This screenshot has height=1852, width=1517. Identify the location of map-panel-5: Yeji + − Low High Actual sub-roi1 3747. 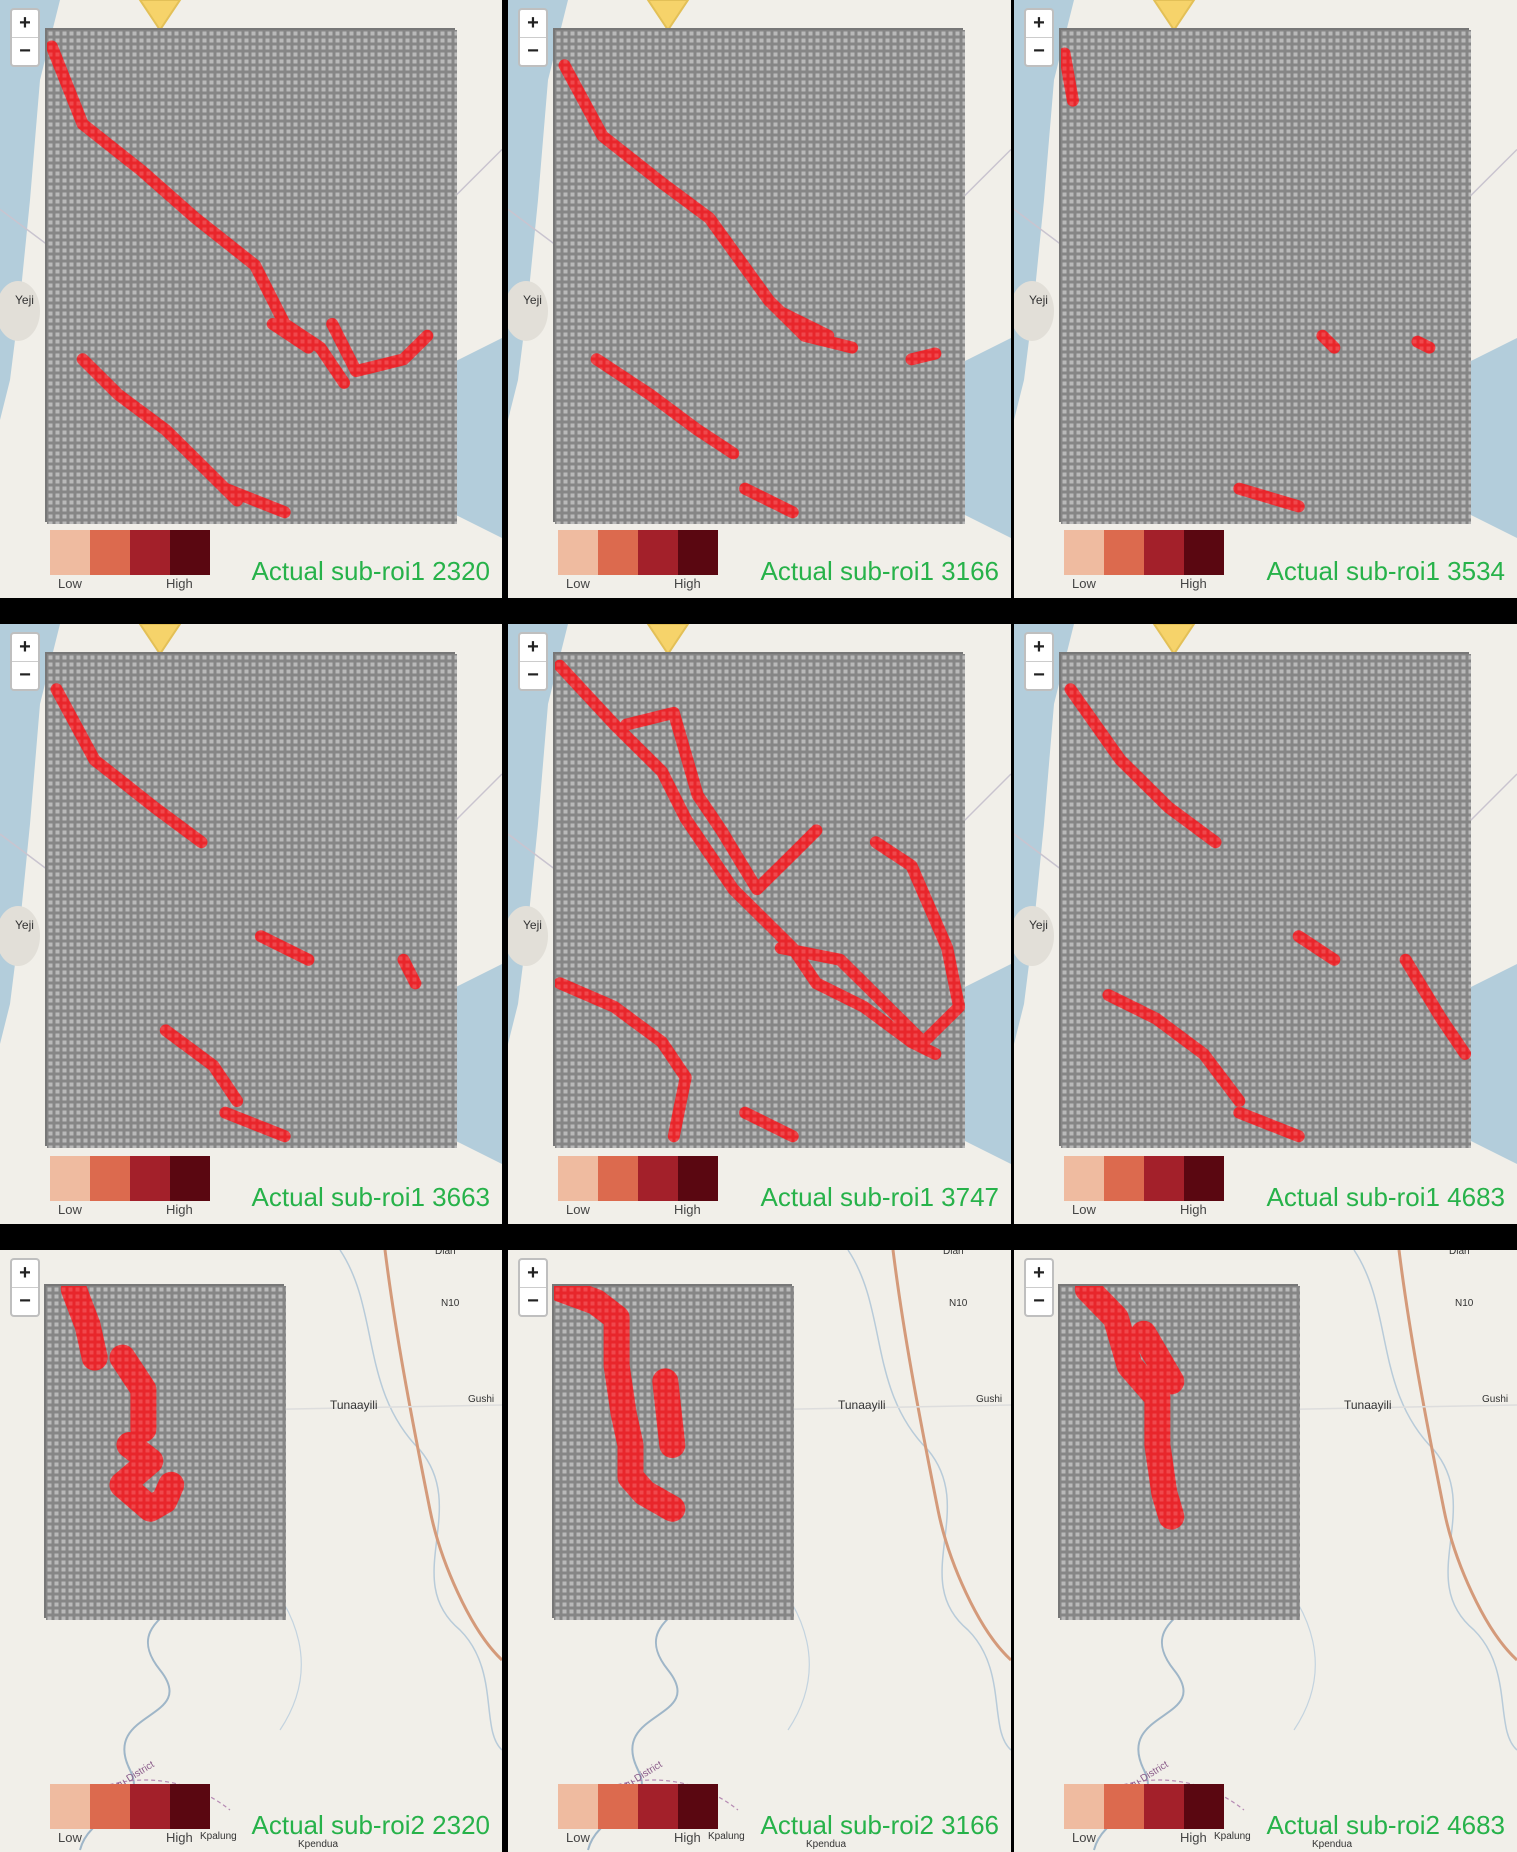
(759, 924).